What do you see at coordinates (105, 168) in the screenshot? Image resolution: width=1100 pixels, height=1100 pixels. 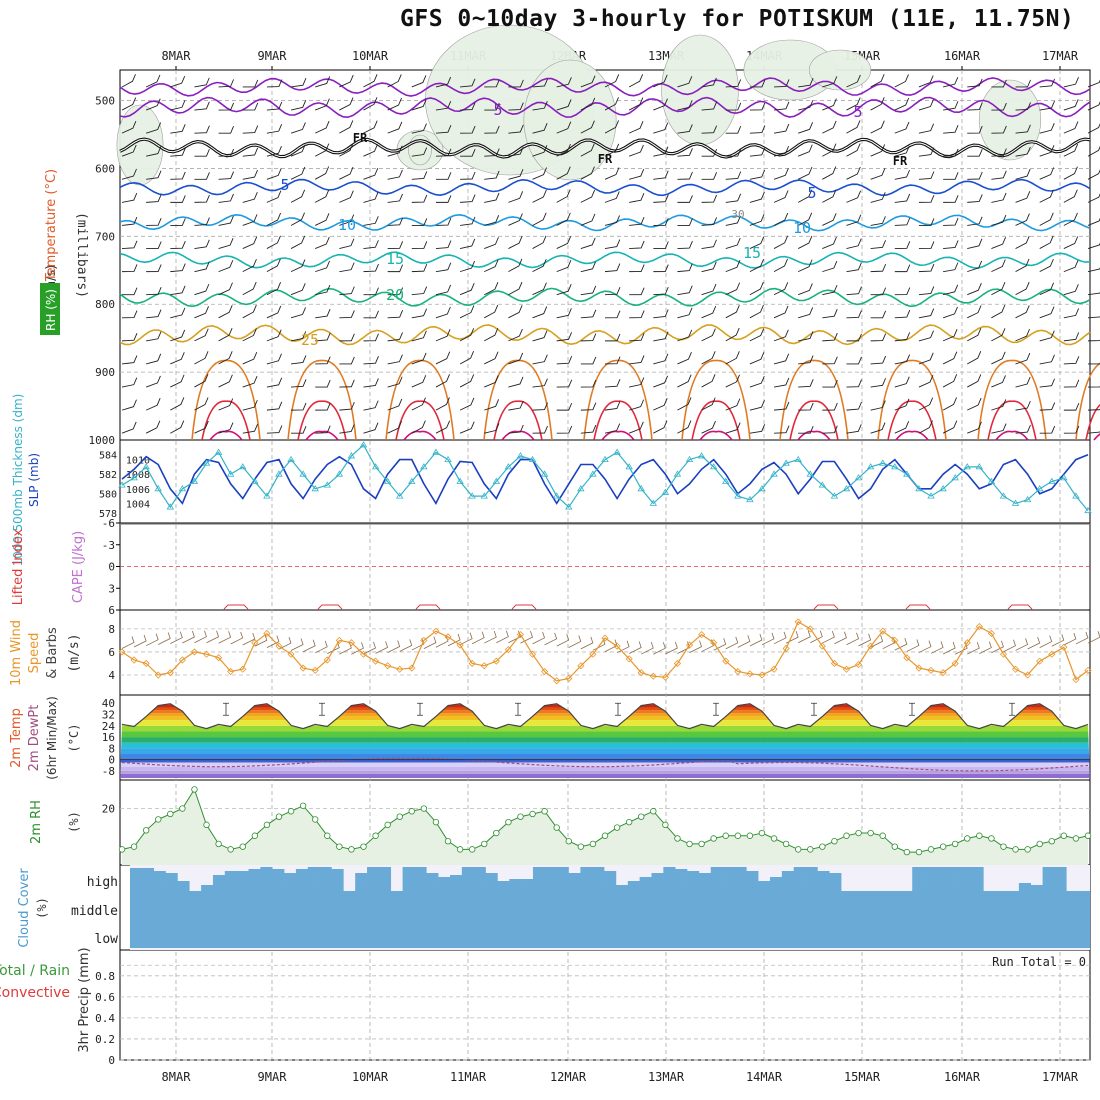 I see `pressure-level-label: 600` at bounding box center [105, 168].